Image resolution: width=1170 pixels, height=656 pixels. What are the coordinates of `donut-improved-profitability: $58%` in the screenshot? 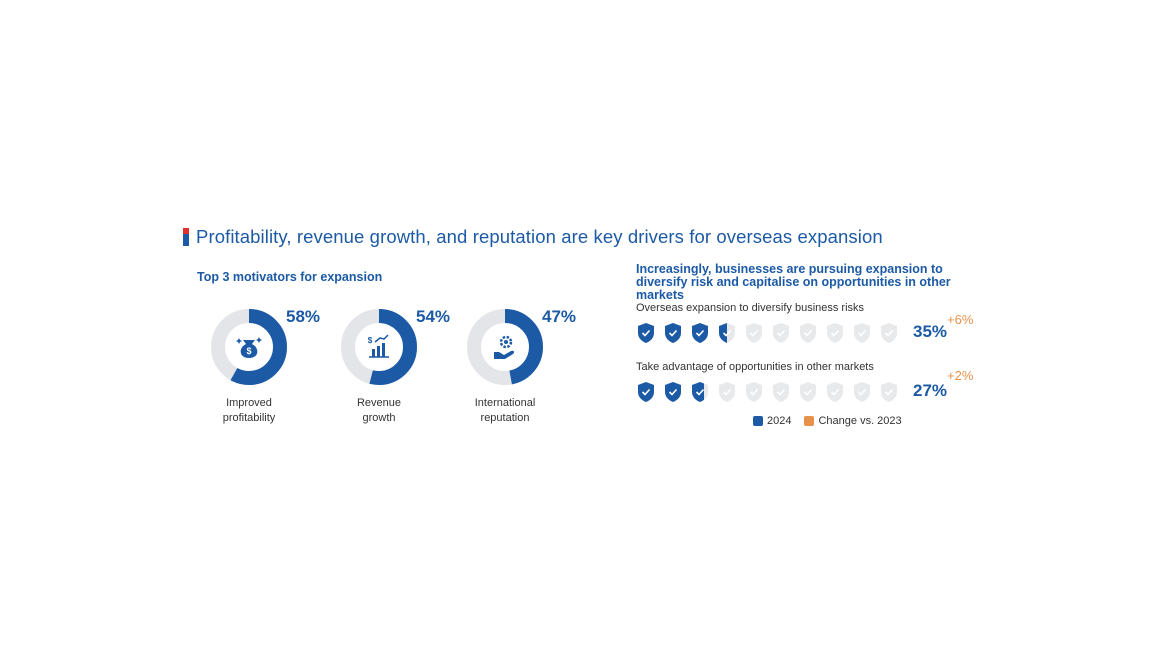 It's located at (264, 347).